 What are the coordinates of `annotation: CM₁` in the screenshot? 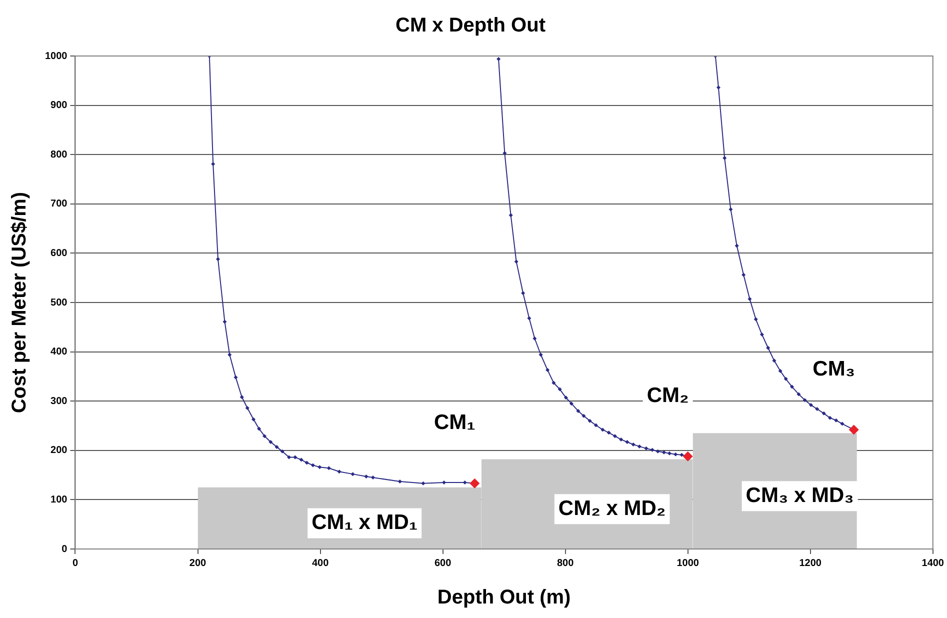 It's located at (455, 422).